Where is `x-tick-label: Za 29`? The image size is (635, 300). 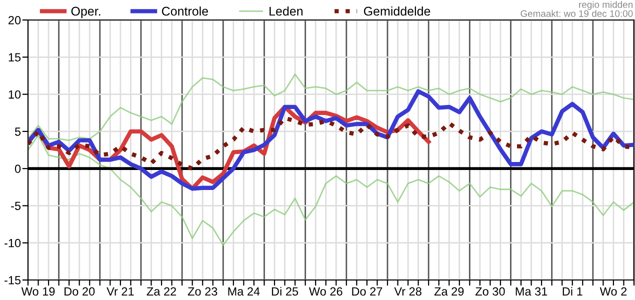 x-tick-label: Za 29 is located at coordinates (449, 291).